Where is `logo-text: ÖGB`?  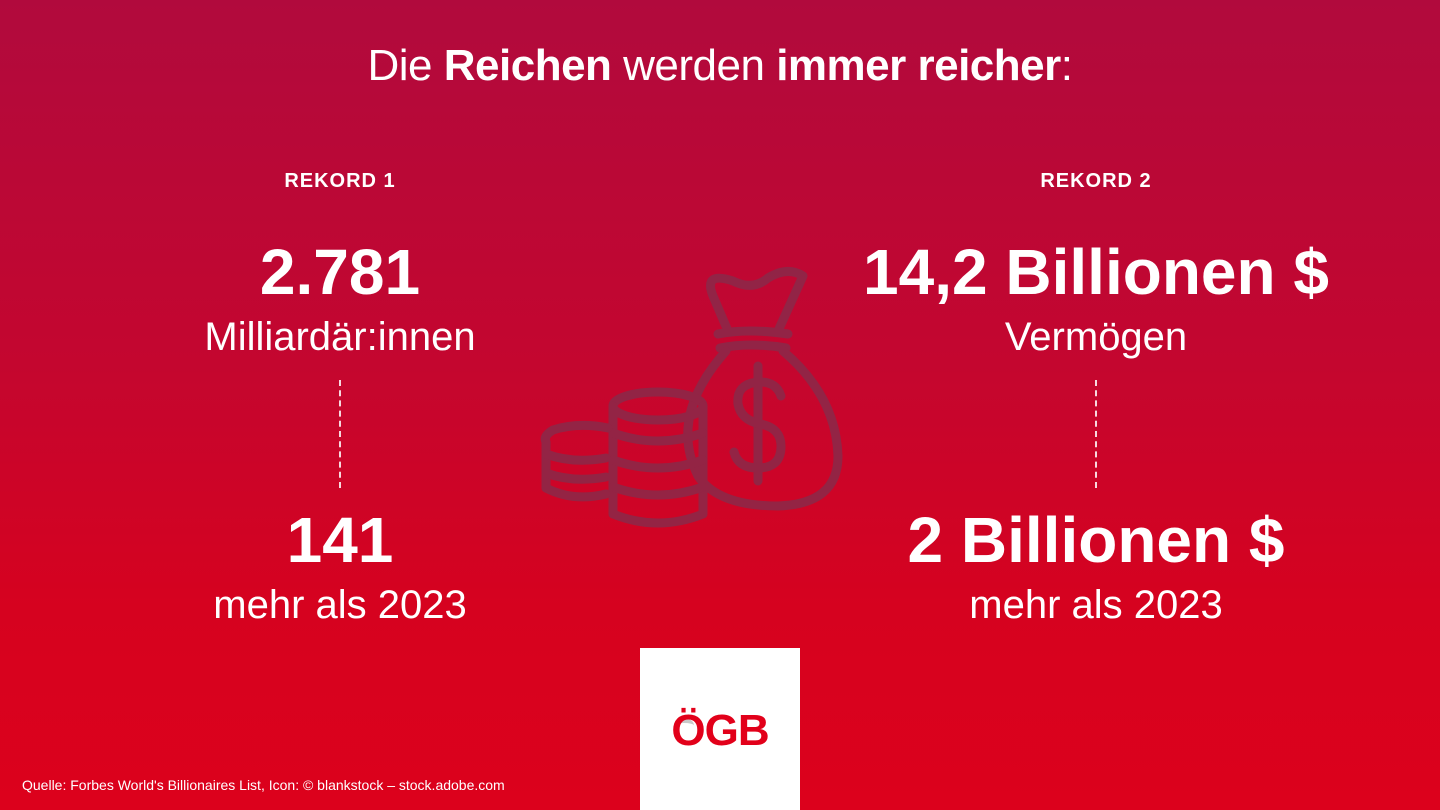
logo-text: ÖGB is located at coordinates (720, 730).